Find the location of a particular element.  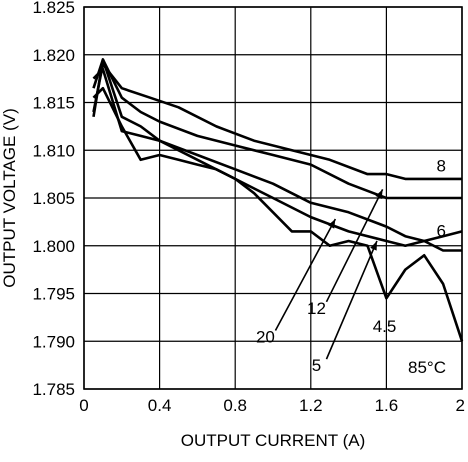

y-tick-label: 1.795 is located at coordinates (53, 294).